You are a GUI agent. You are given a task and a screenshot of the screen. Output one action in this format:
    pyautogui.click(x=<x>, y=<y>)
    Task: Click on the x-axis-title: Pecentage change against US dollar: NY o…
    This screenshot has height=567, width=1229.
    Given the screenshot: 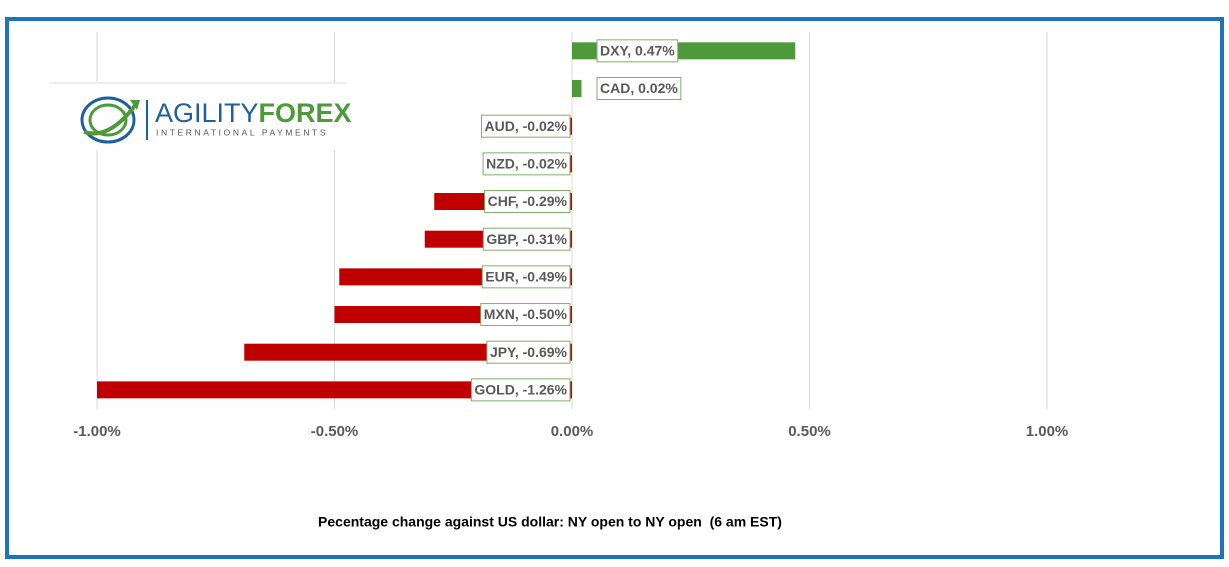 What is the action you would take?
    pyautogui.click(x=550, y=522)
    